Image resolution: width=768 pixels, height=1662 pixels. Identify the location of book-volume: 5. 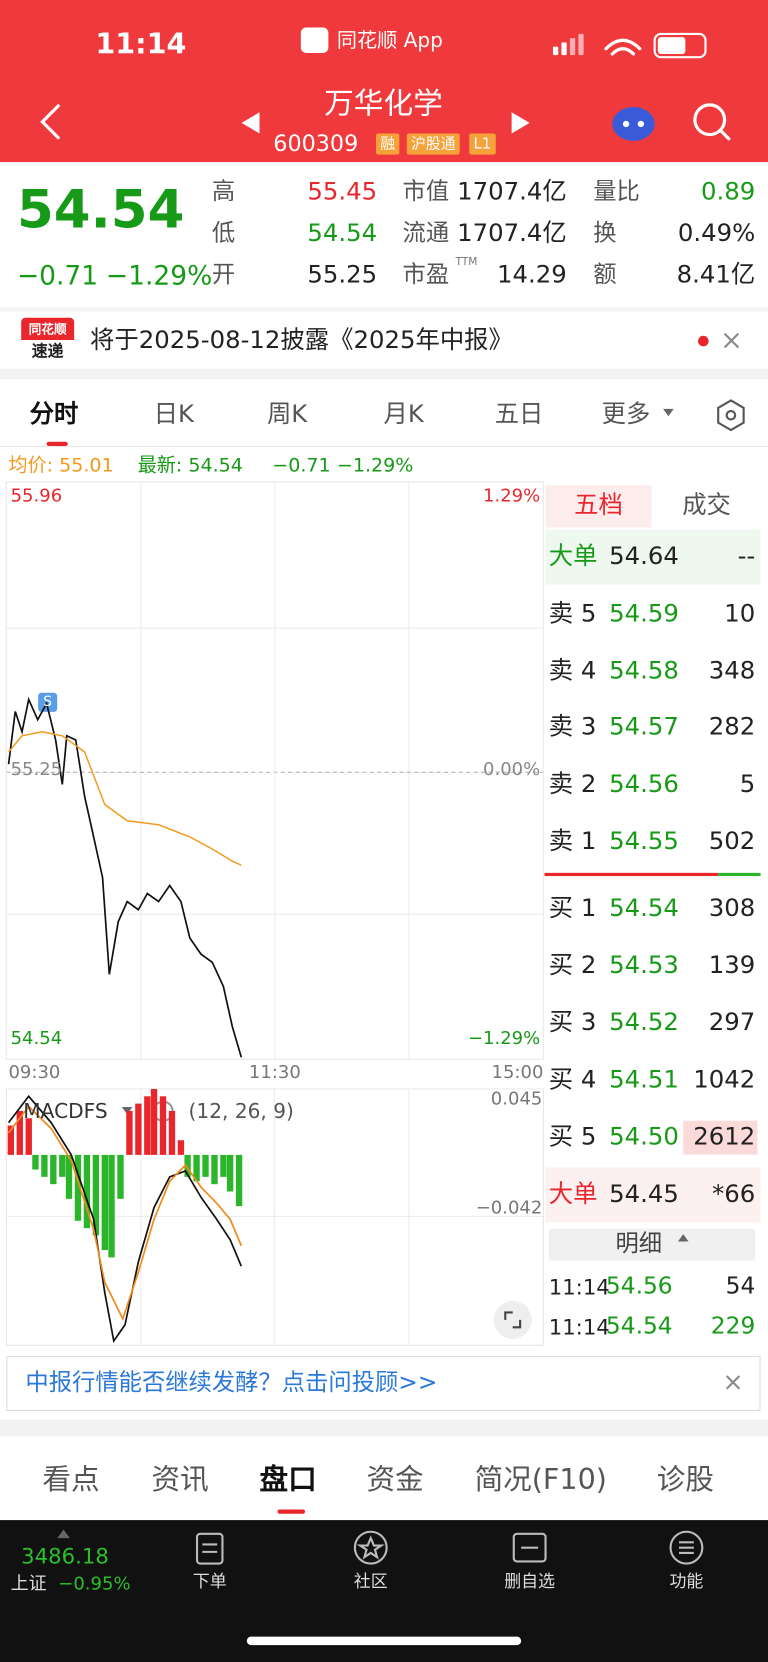
(747, 784).